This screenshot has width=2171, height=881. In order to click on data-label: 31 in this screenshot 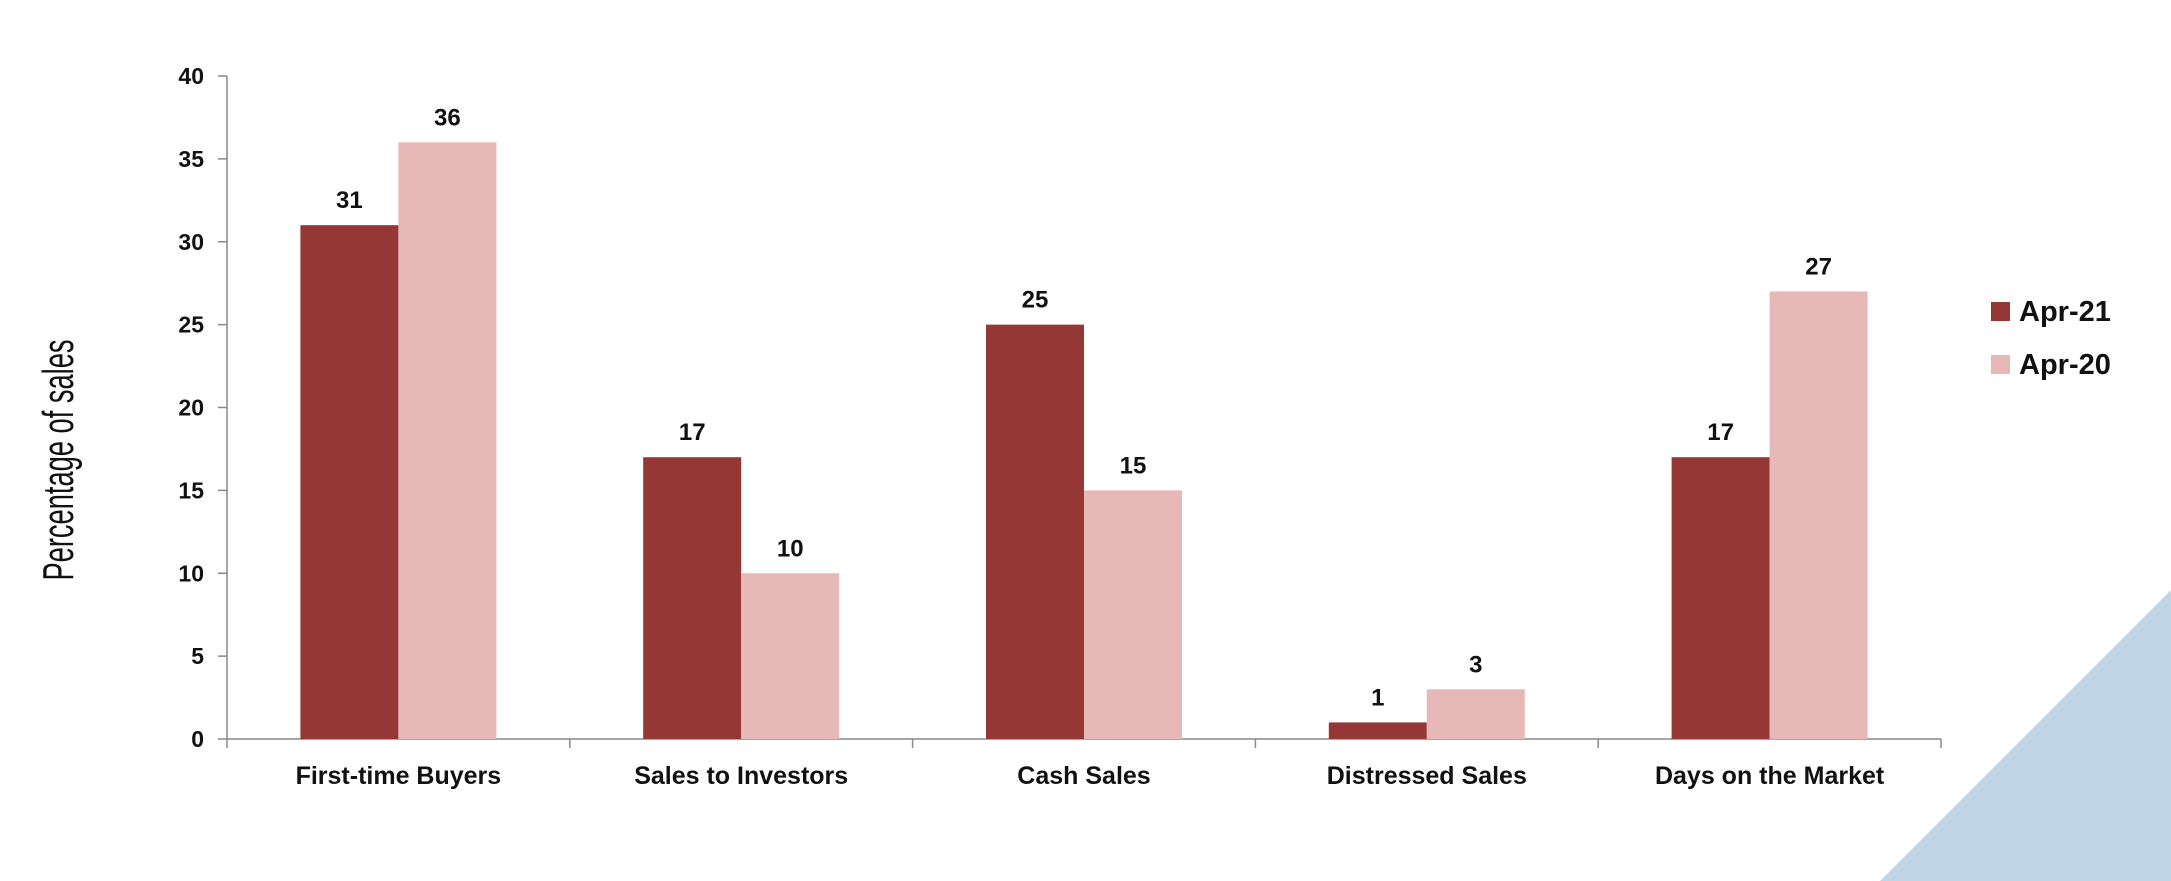, I will do `click(349, 200)`.